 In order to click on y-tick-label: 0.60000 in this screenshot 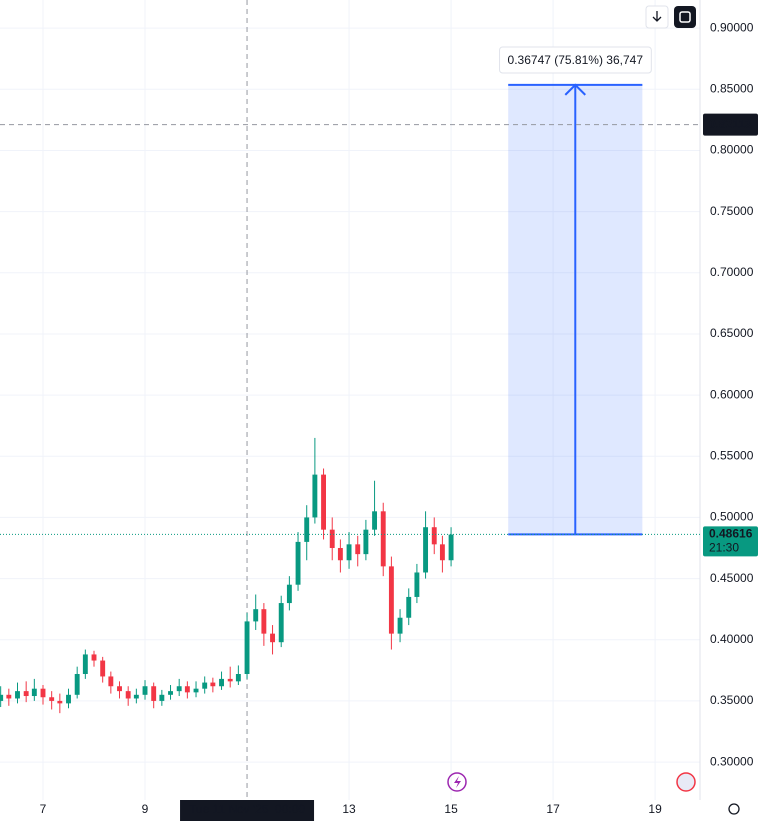, I will do `click(732, 394)`.